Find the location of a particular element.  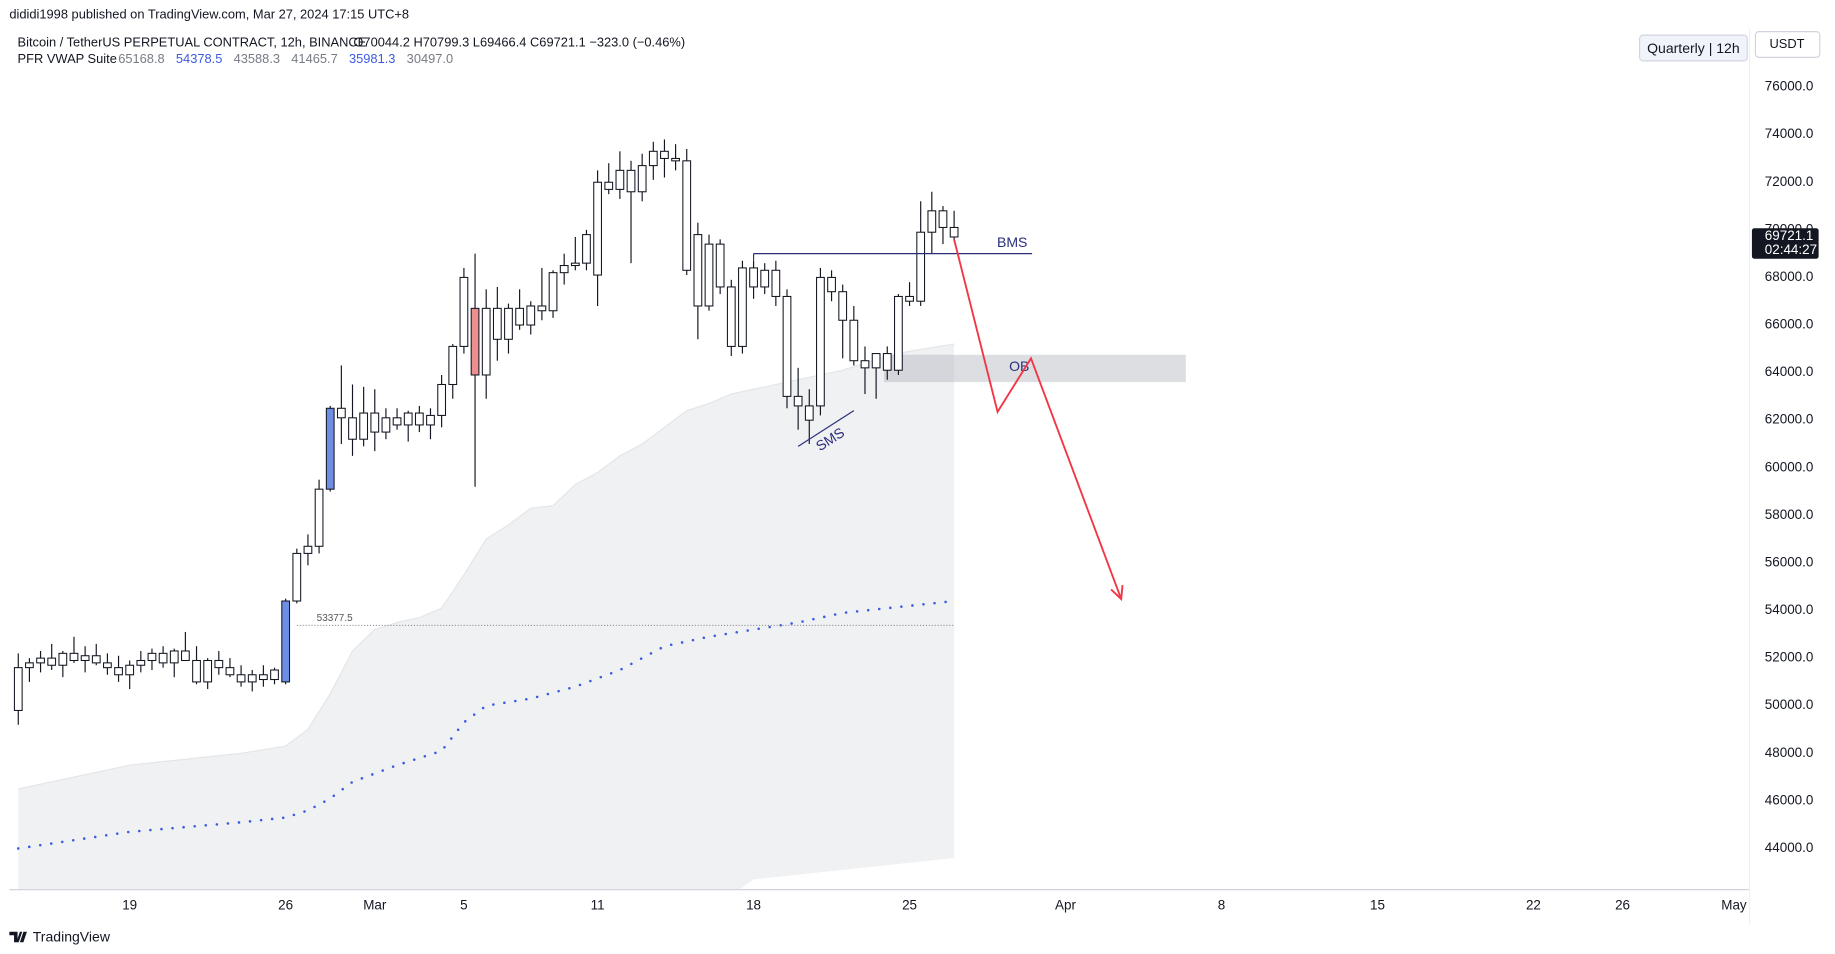

y-tick-label: 44000.0 is located at coordinates (1789, 847).